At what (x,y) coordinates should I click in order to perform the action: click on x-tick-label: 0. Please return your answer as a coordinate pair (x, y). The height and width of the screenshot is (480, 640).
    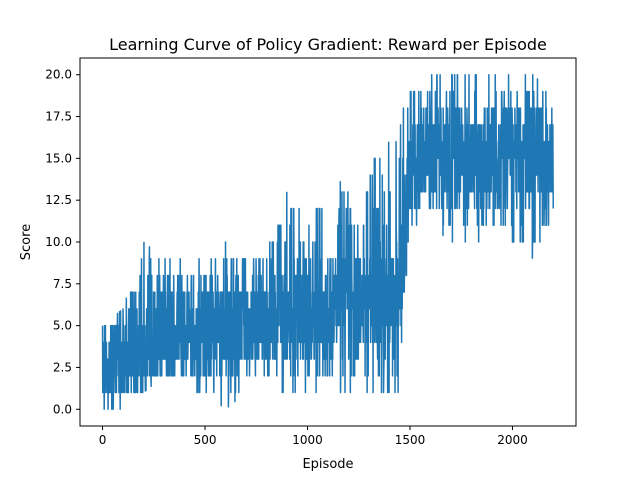
    Looking at the image, I should click on (103, 440).